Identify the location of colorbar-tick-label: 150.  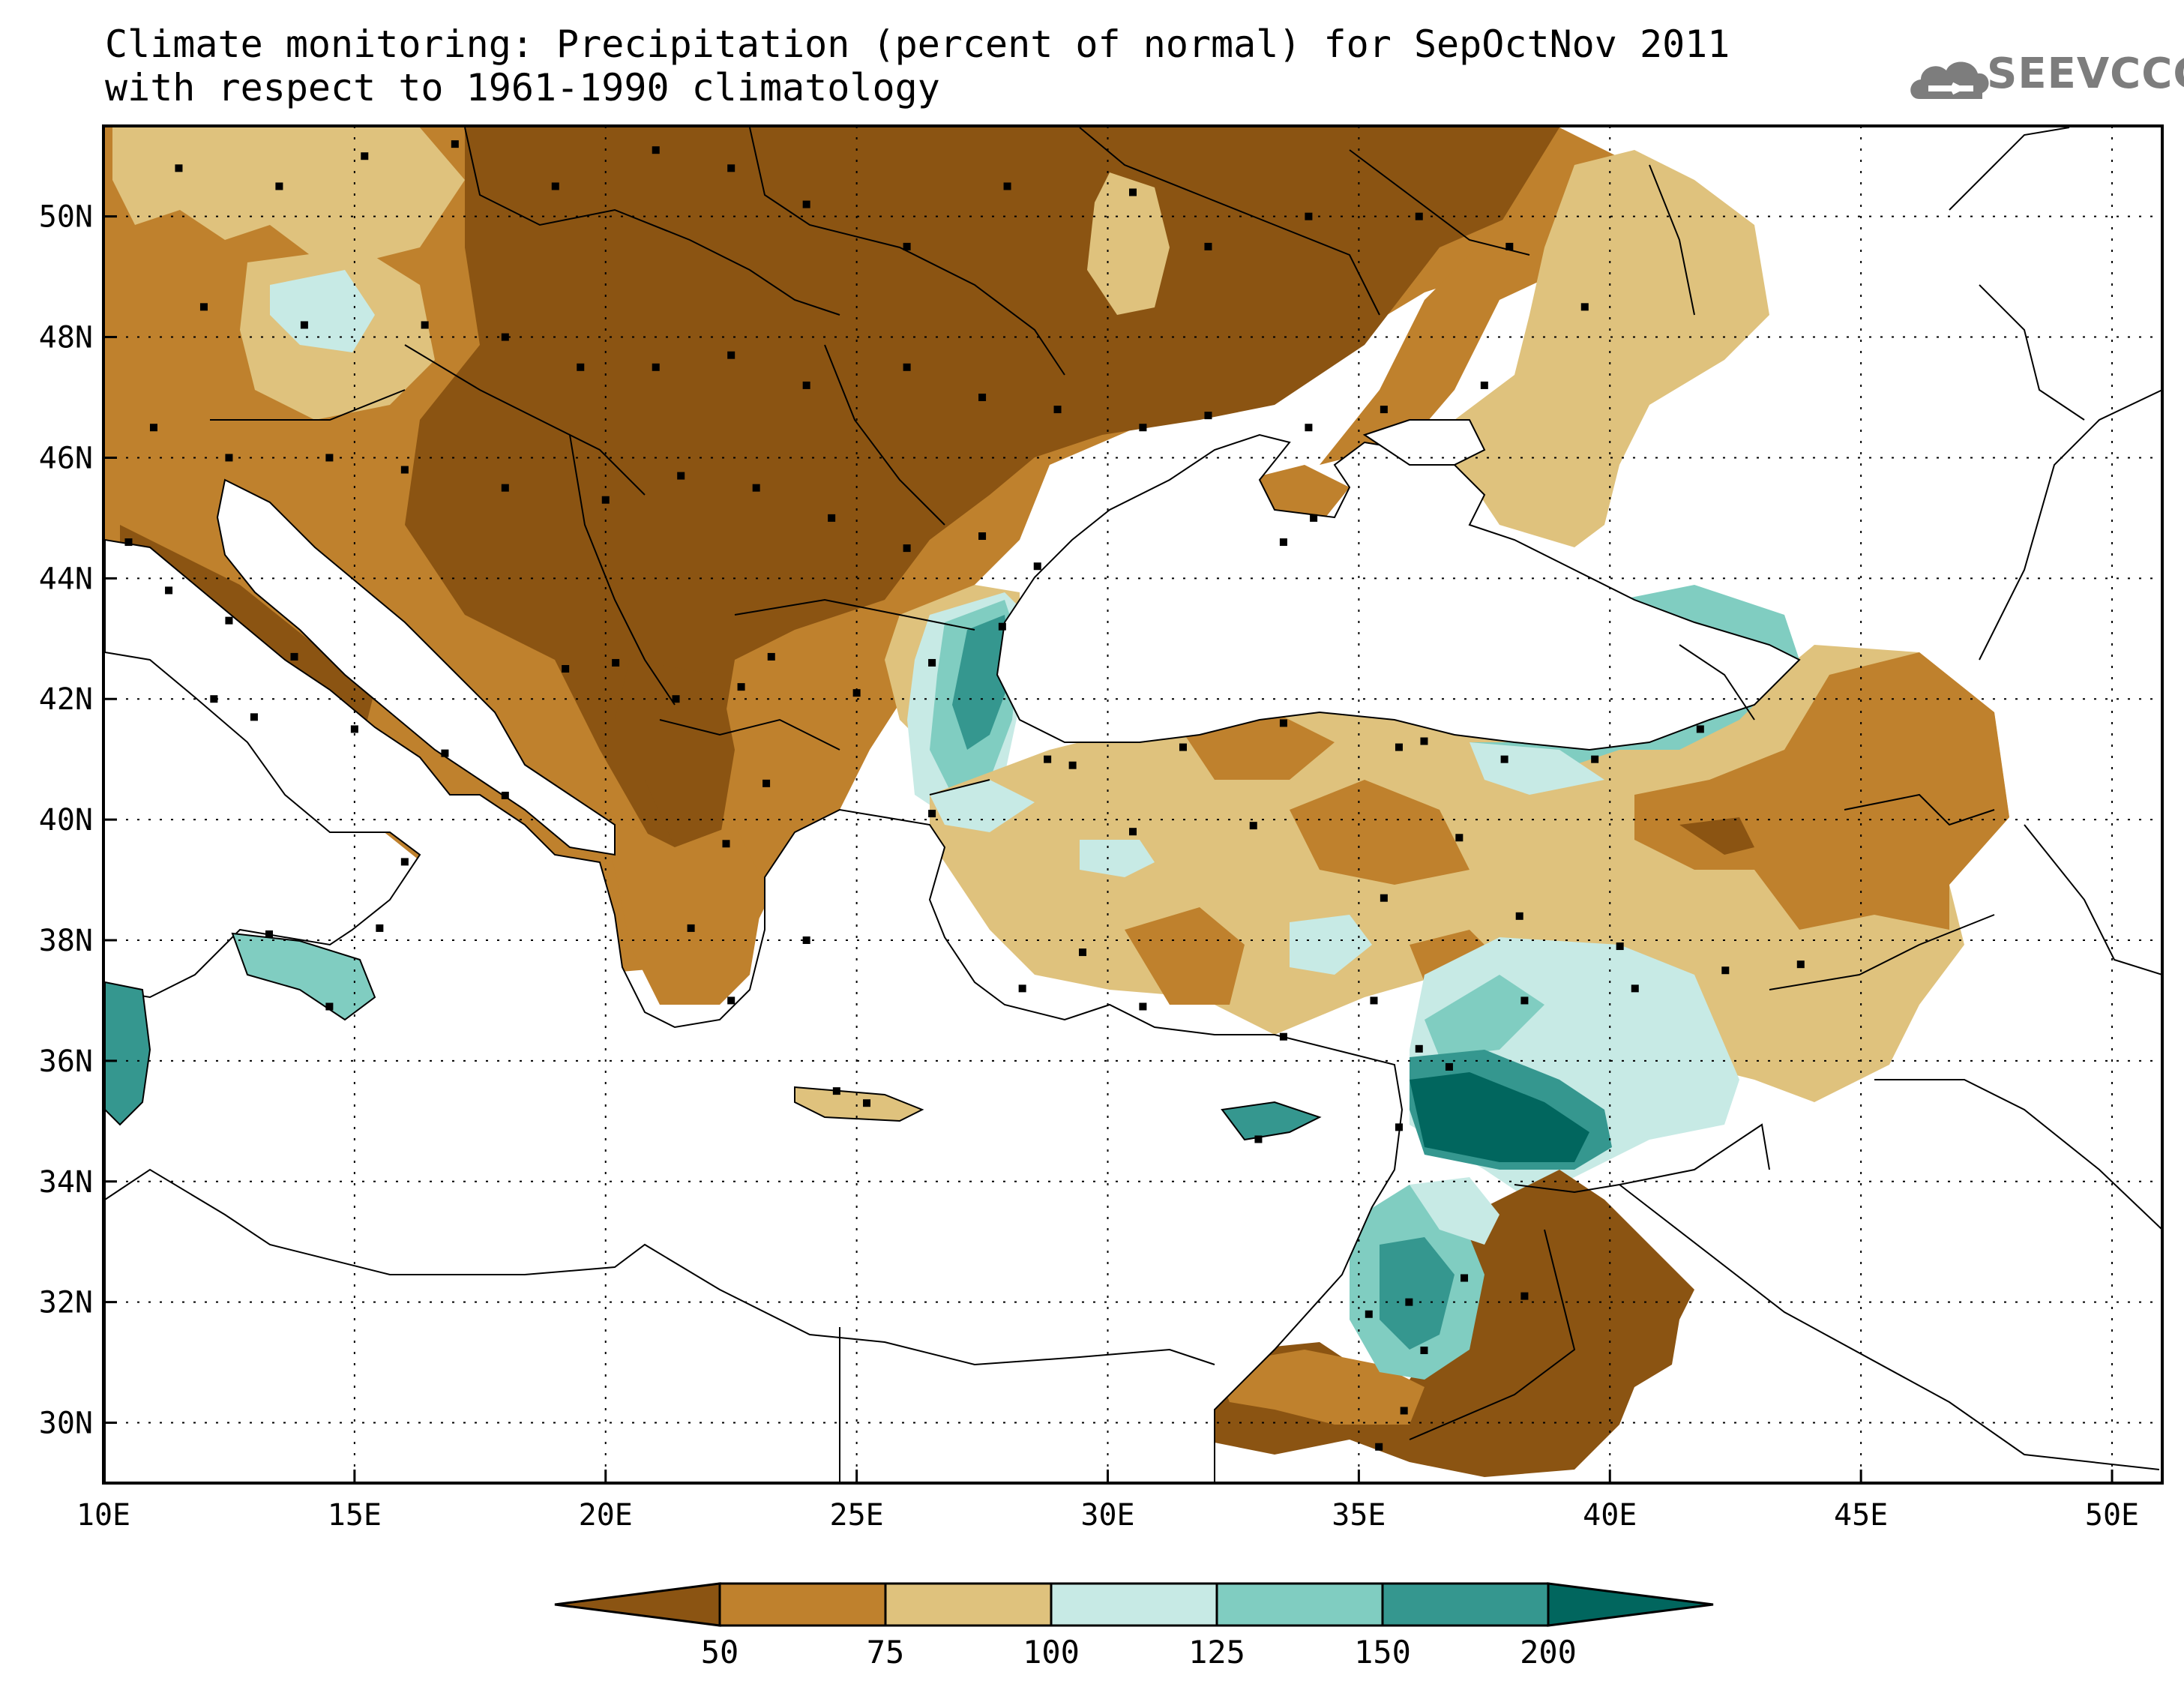
(1382, 1652).